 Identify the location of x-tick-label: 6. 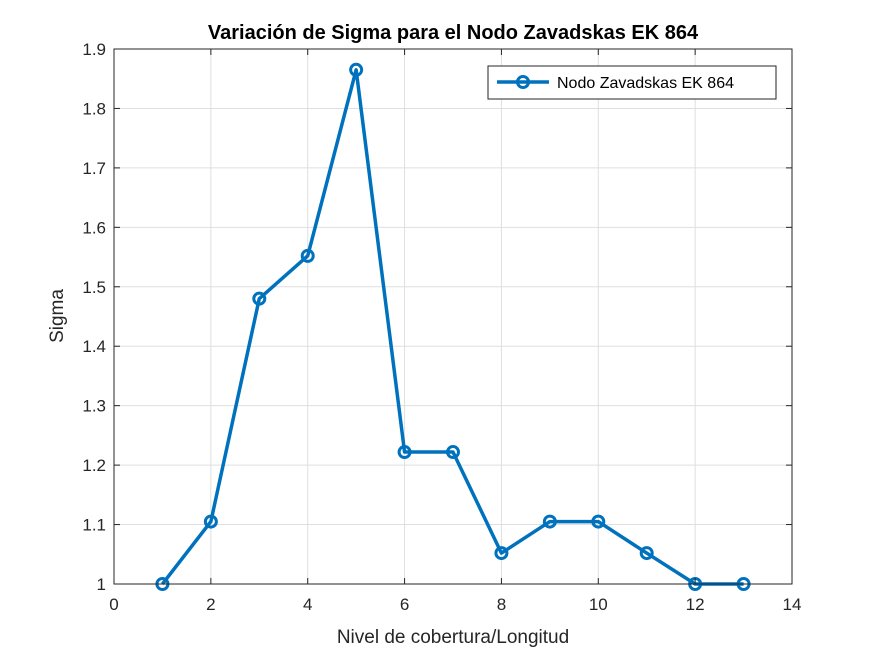
(404, 604).